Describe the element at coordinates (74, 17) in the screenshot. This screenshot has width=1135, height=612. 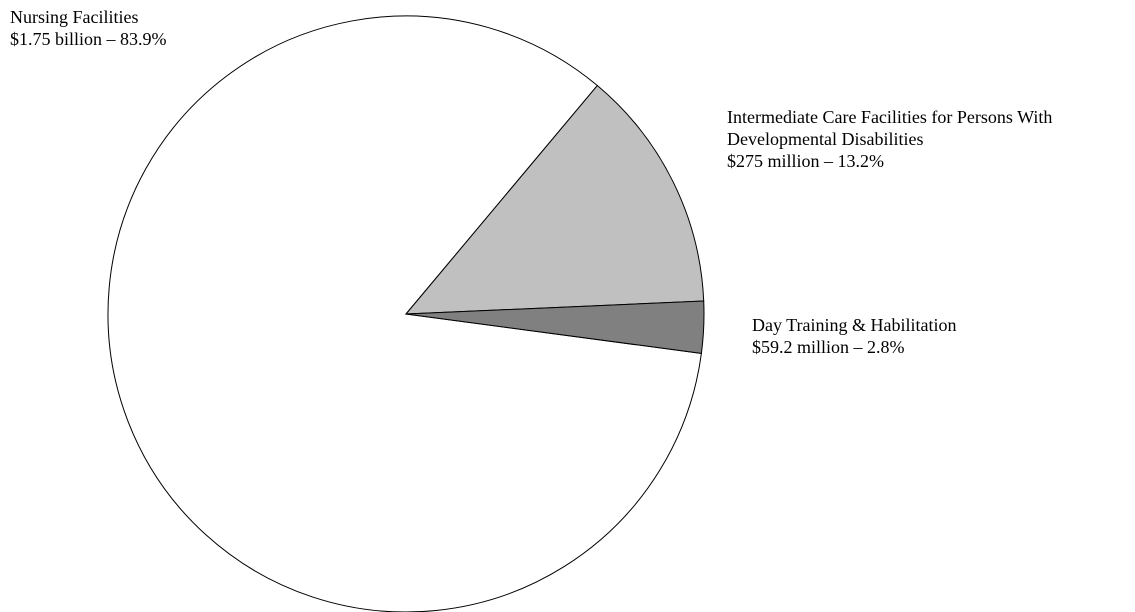
I see `category-label: Nursing Facilities` at that location.